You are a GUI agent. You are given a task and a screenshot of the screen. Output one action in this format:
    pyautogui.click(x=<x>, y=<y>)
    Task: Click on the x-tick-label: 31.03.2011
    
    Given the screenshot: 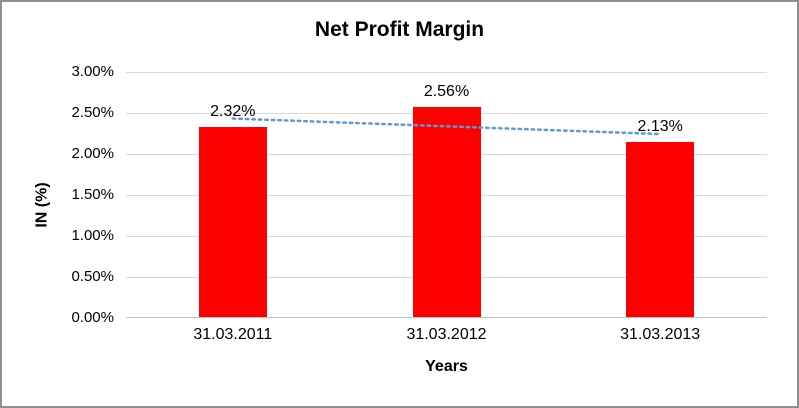 What is the action you would take?
    pyautogui.click(x=233, y=334)
    